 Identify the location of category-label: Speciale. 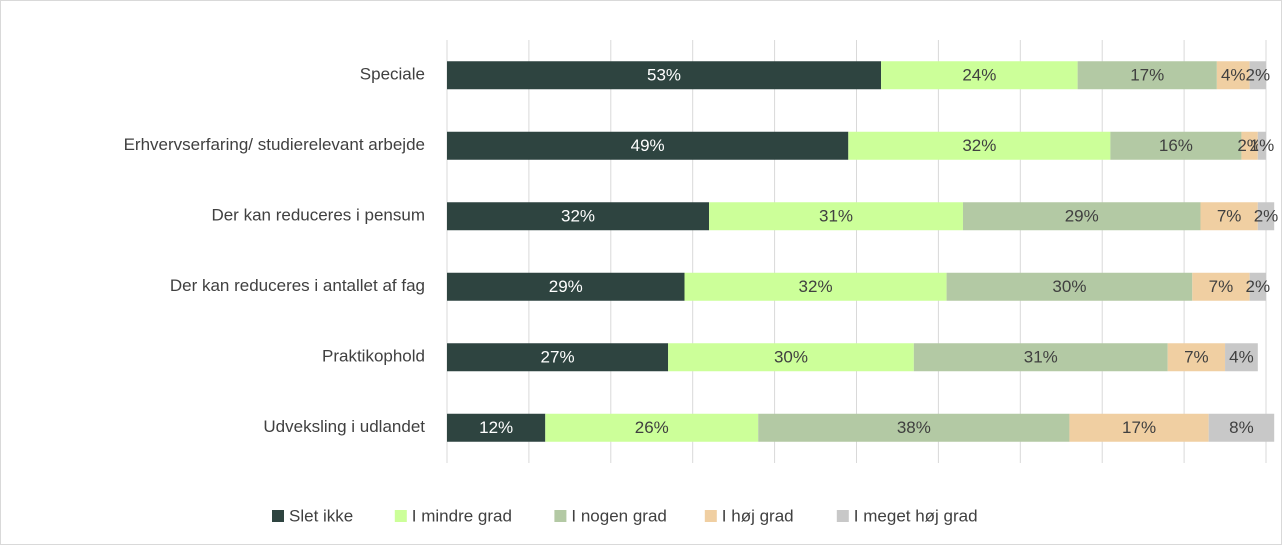
(392, 74).